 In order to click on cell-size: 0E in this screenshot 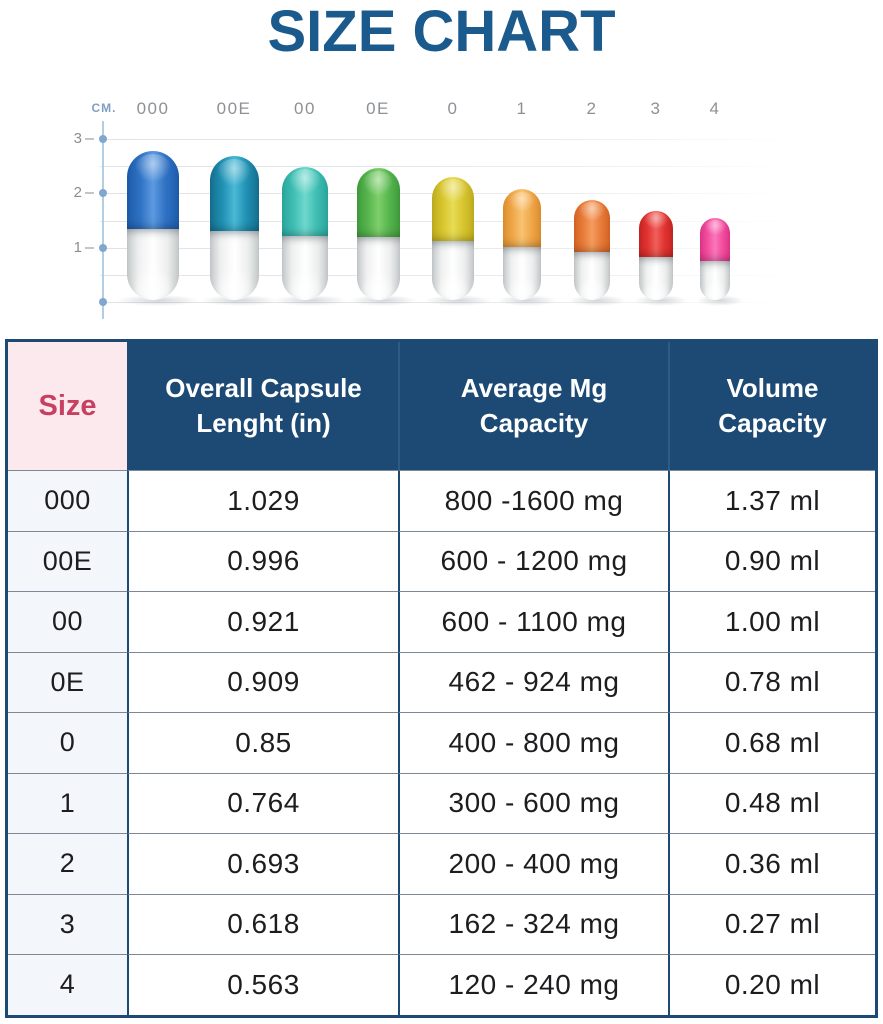, I will do `click(67, 681)`.